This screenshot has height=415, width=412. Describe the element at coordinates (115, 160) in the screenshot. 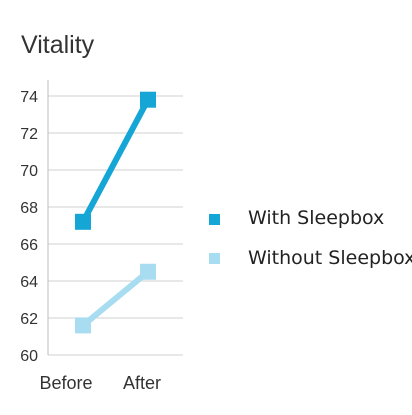

I see `series-line-with-sleepbox` at that location.